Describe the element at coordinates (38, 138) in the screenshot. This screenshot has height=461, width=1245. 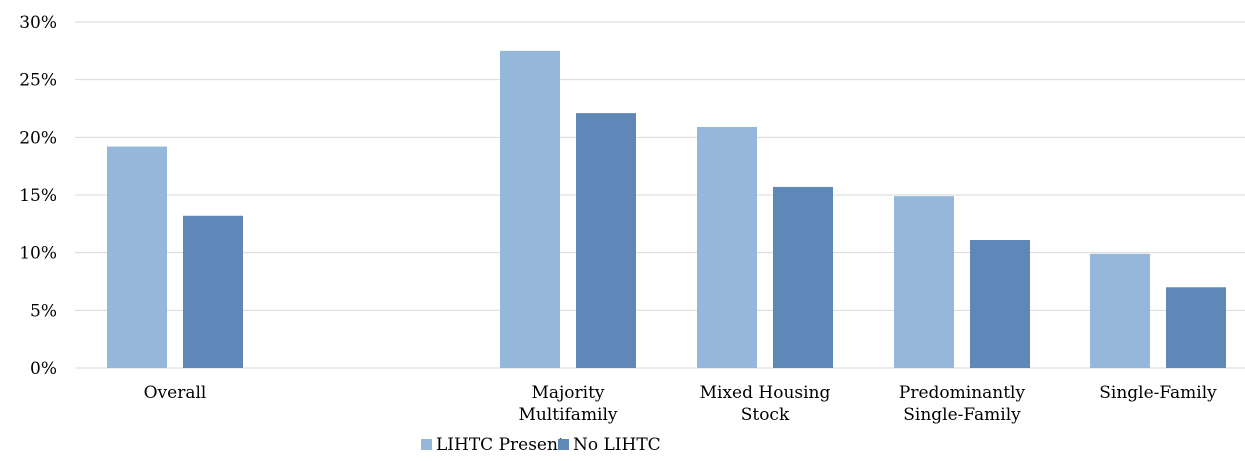
I see `y-tick-label: 20%` at that location.